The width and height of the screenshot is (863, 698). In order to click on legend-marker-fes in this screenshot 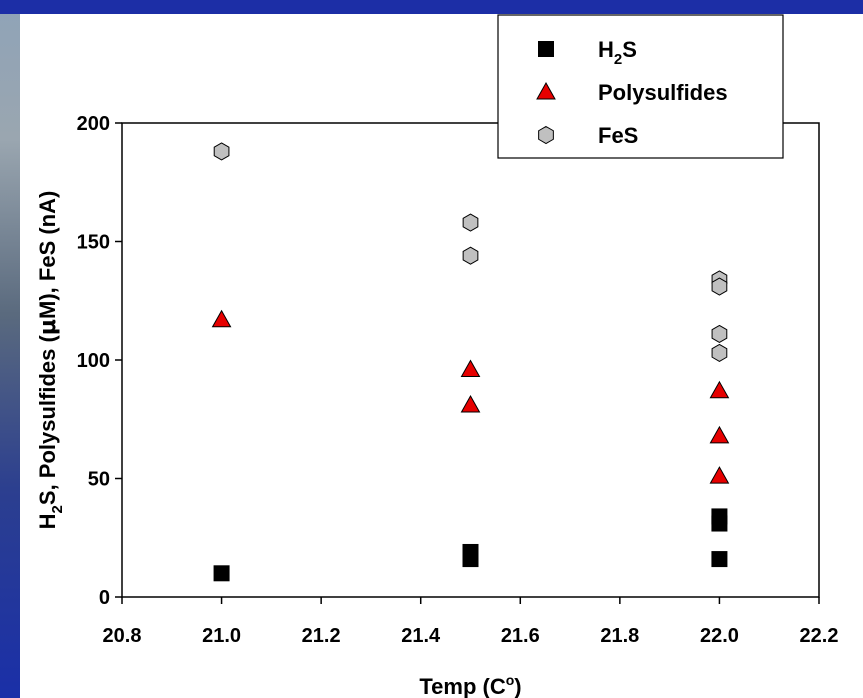, I will do `click(546, 135)`.